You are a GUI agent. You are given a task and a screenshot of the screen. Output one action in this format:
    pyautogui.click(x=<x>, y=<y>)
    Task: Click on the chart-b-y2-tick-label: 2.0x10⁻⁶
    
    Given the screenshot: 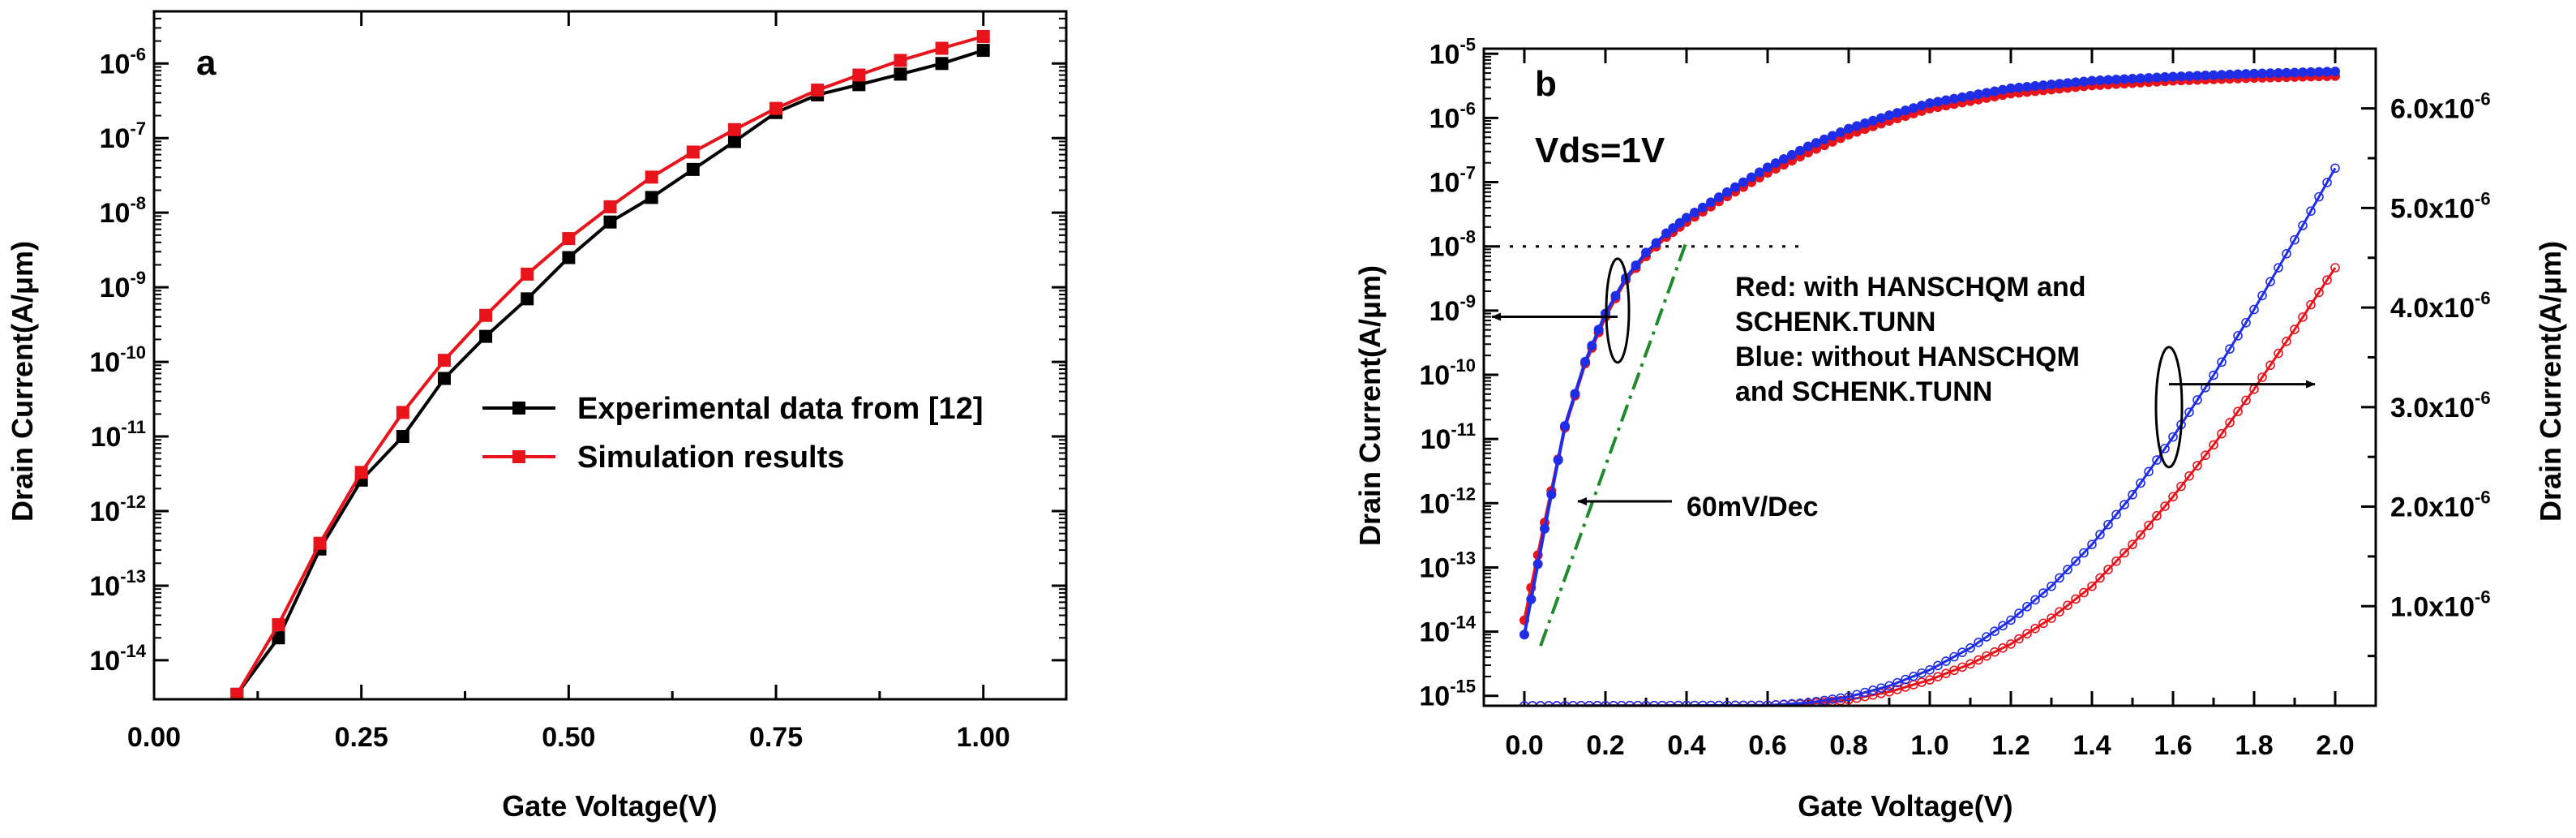 What is the action you would take?
    pyautogui.click(x=2440, y=505)
    